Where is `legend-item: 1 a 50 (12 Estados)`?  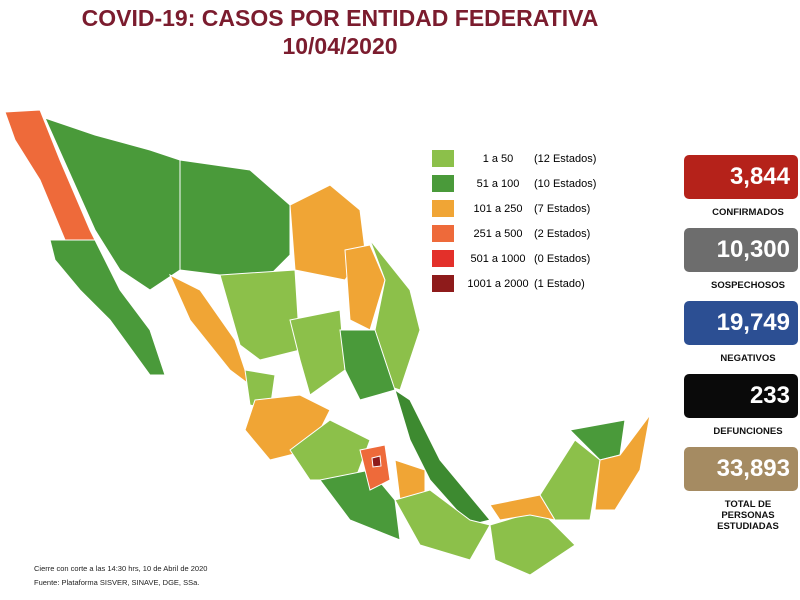 legend-item: 1 a 50 (12 Estados) is located at coordinates (514, 158).